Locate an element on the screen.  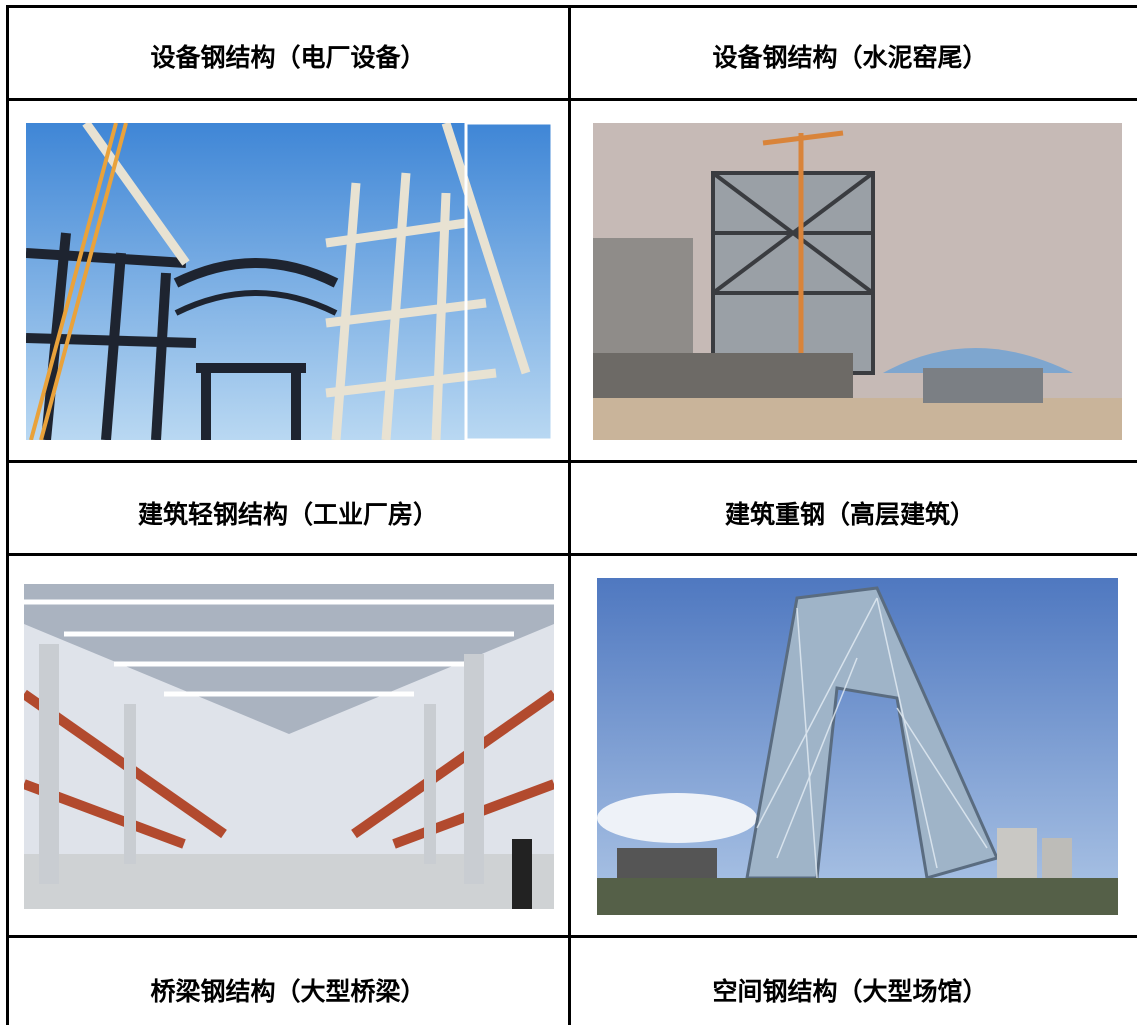
photo-cement-kiln is located at coordinates (857, 281).